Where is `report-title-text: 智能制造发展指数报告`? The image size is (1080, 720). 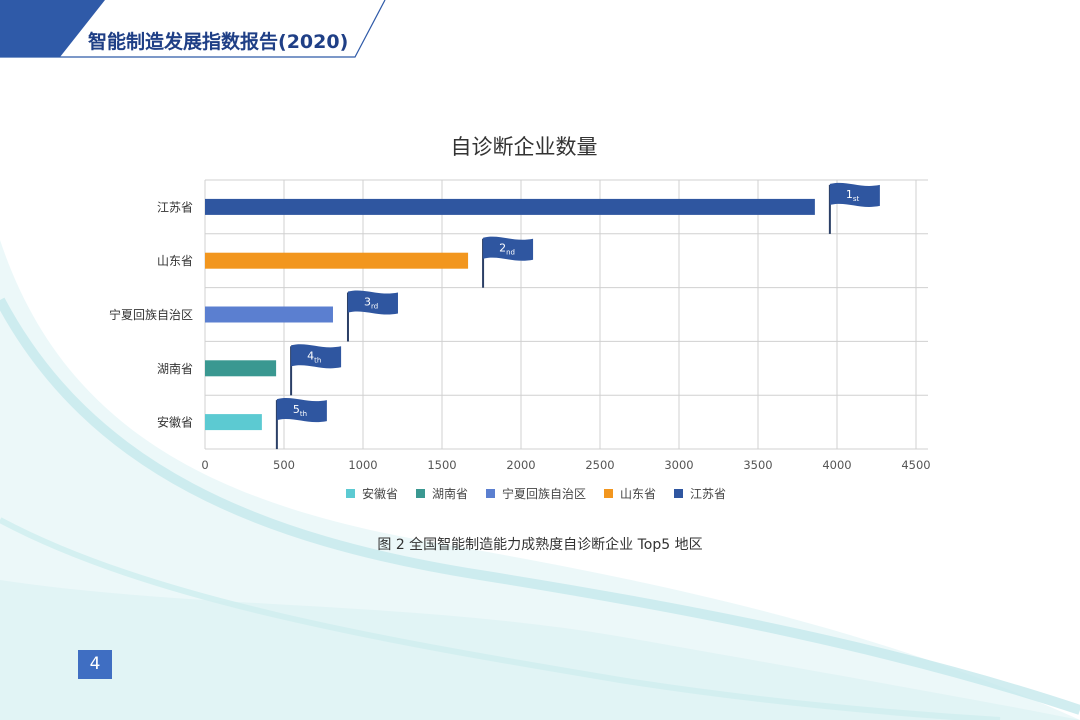
report-title-text: 智能制造发展指数报告 is located at coordinates (183, 42).